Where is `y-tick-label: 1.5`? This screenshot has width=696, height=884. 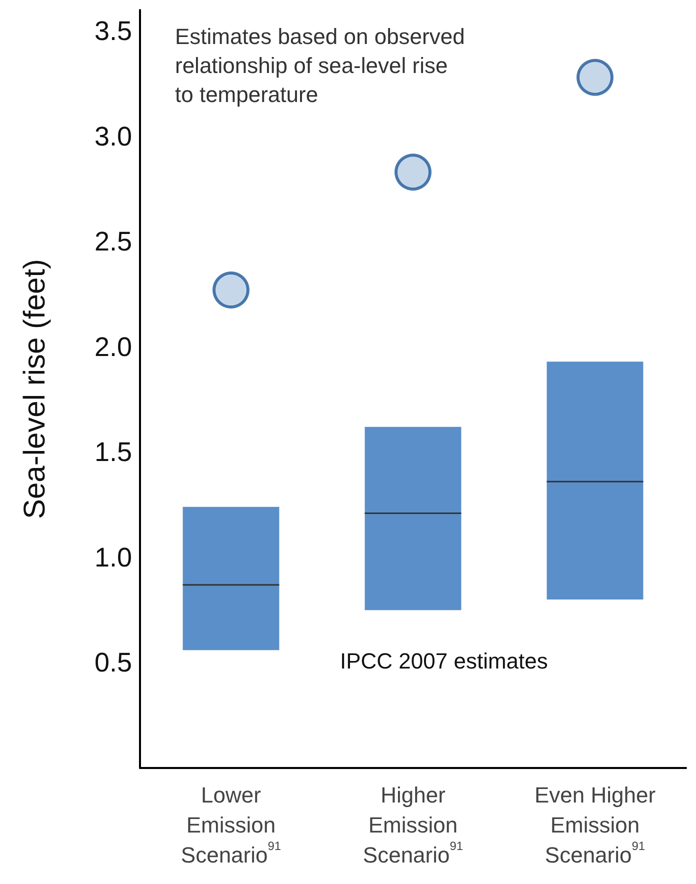 y-tick-label: 1.5 is located at coordinates (113, 452).